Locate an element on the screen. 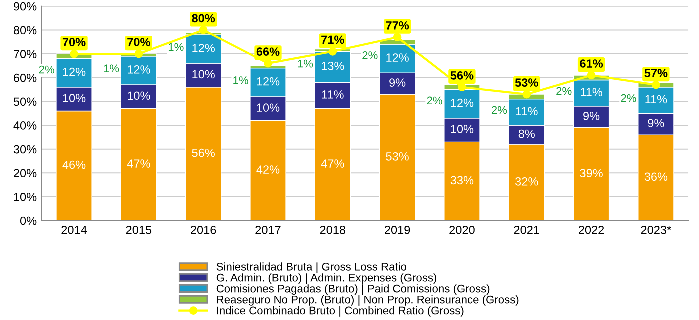 This screenshot has width=699, height=320. data-label: 36% is located at coordinates (656, 177).